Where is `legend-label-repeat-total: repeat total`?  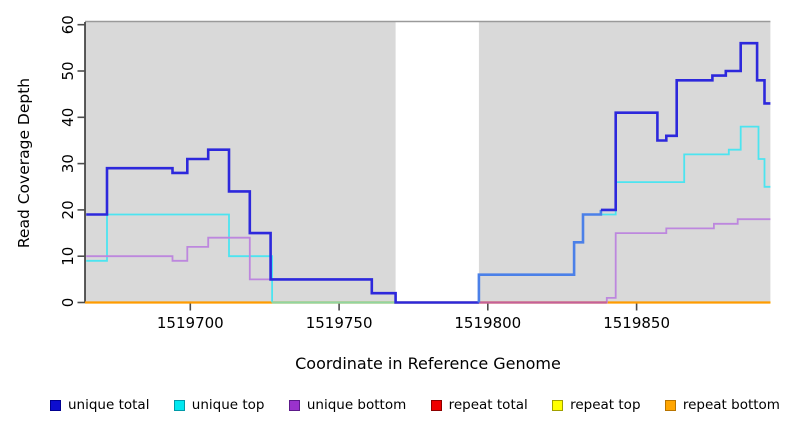 legend-label-repeat-total: repeat total is located at coordinates (488, 405).